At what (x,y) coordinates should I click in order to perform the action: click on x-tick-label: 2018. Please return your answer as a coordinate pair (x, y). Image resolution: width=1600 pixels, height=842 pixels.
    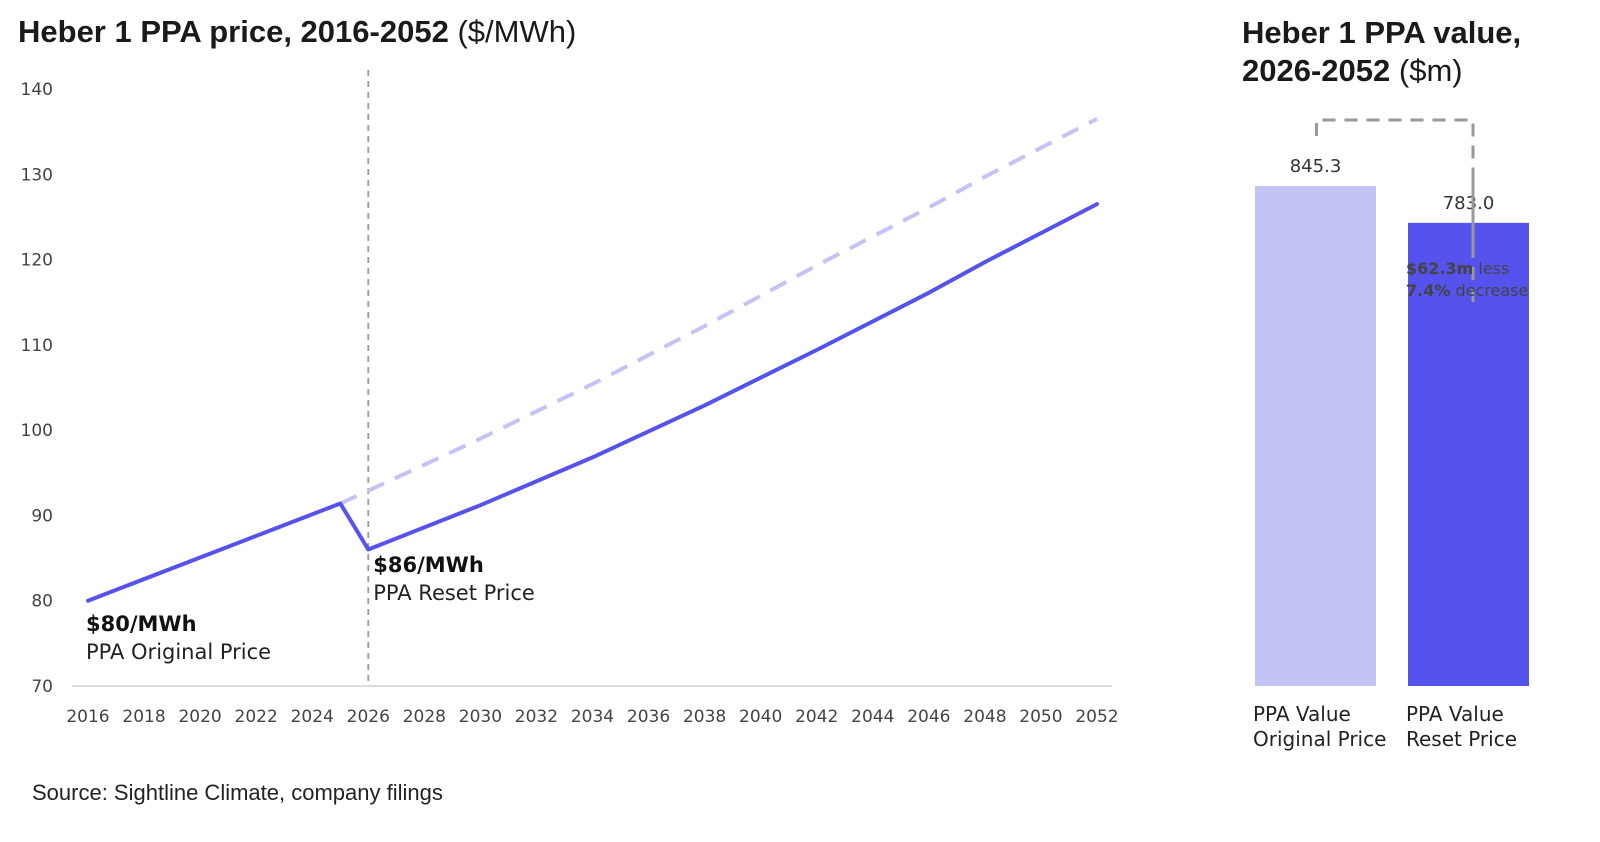
    Looking at the image, I should click on (143, 717).